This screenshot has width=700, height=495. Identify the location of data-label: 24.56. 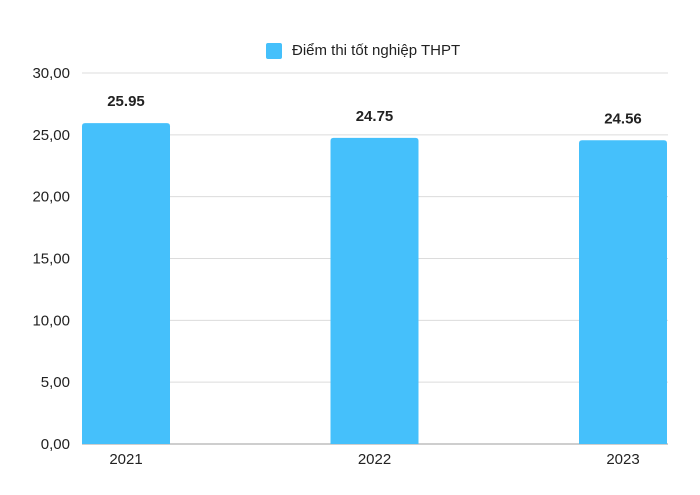
(623, 118).